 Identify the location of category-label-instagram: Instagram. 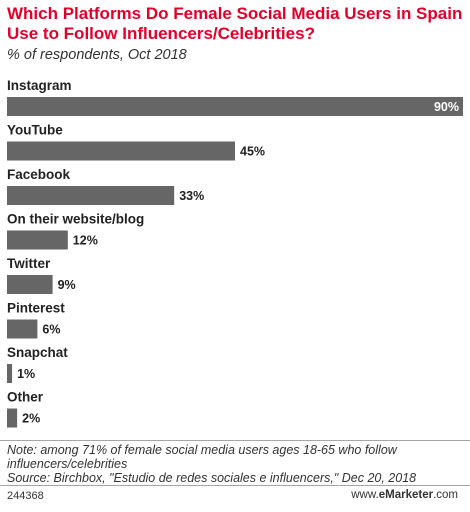
(39, 85).